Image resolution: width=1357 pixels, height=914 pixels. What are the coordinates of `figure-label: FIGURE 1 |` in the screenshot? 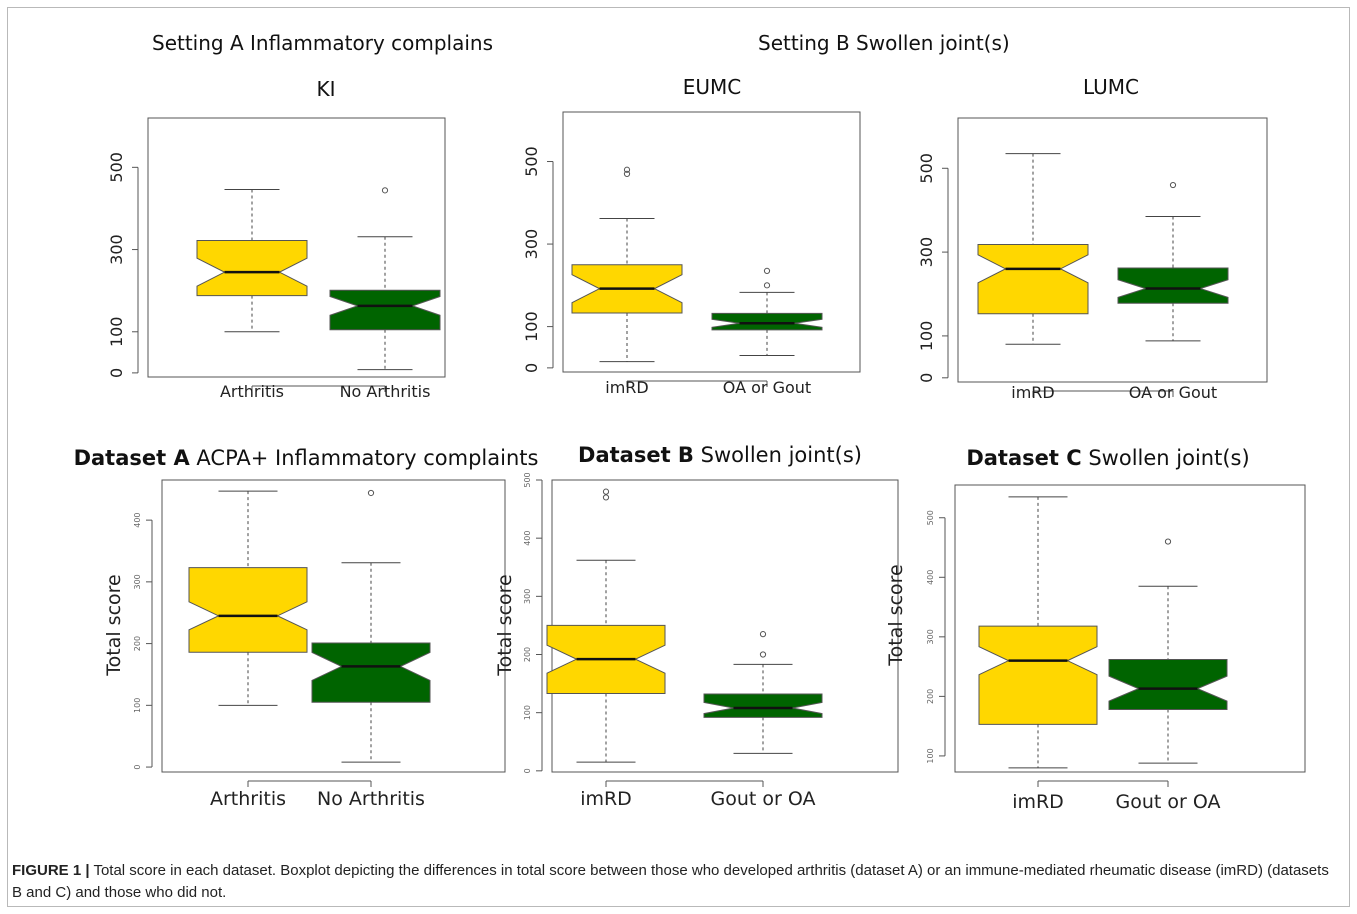 It's located at (51, 870).